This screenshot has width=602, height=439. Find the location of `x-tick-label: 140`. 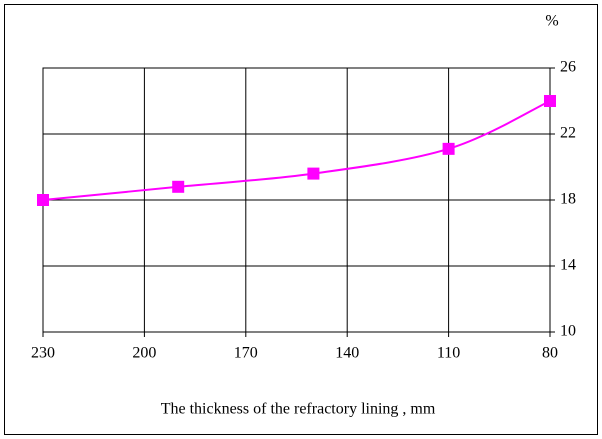

x-tick-label: 140 is located at coordinates (347, 353).